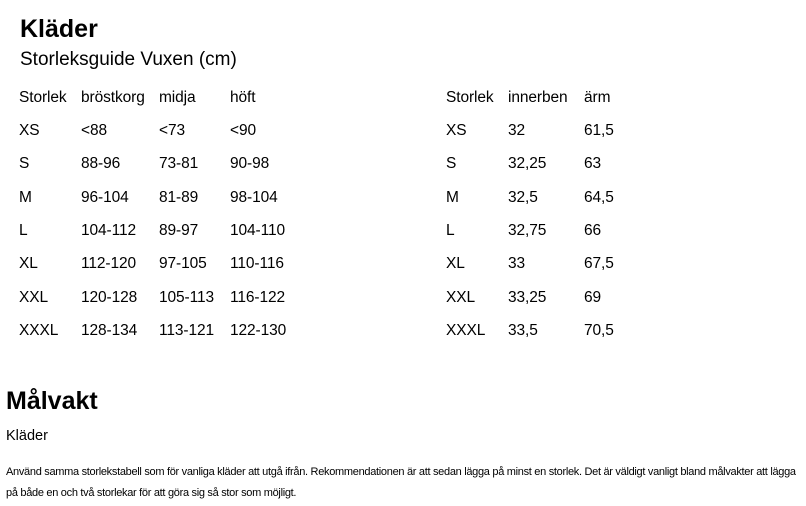  I want to click on table-cell: 90-98, so click(250, 164).